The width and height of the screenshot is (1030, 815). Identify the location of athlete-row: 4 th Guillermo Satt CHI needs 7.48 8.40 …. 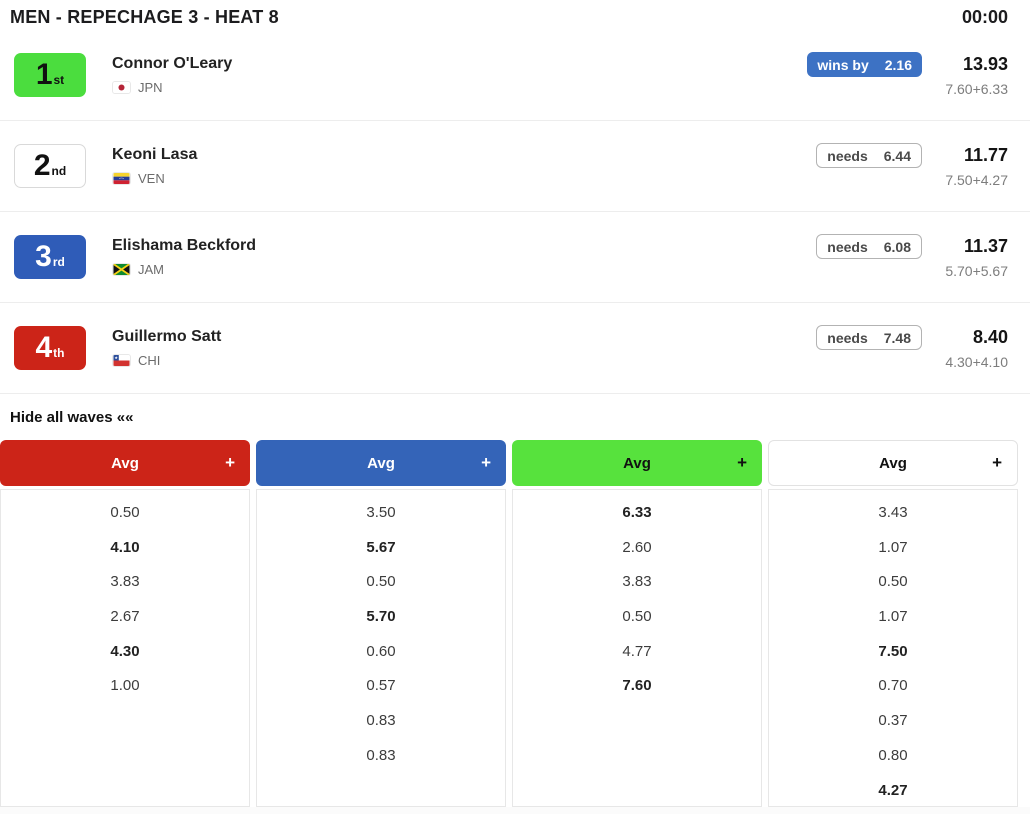
(515, 348).